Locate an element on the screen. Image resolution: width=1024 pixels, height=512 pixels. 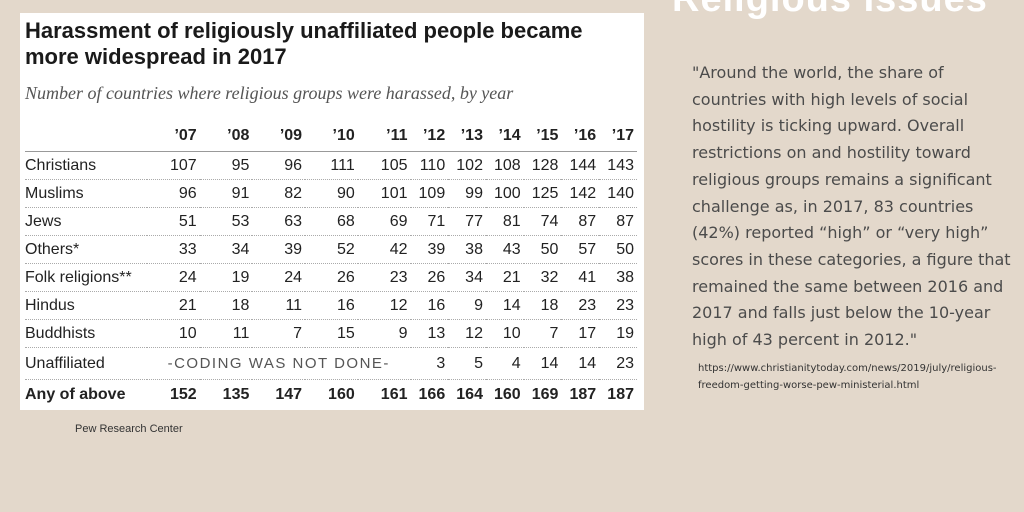
table-cell: 53 is located at coordinates (226, 221).